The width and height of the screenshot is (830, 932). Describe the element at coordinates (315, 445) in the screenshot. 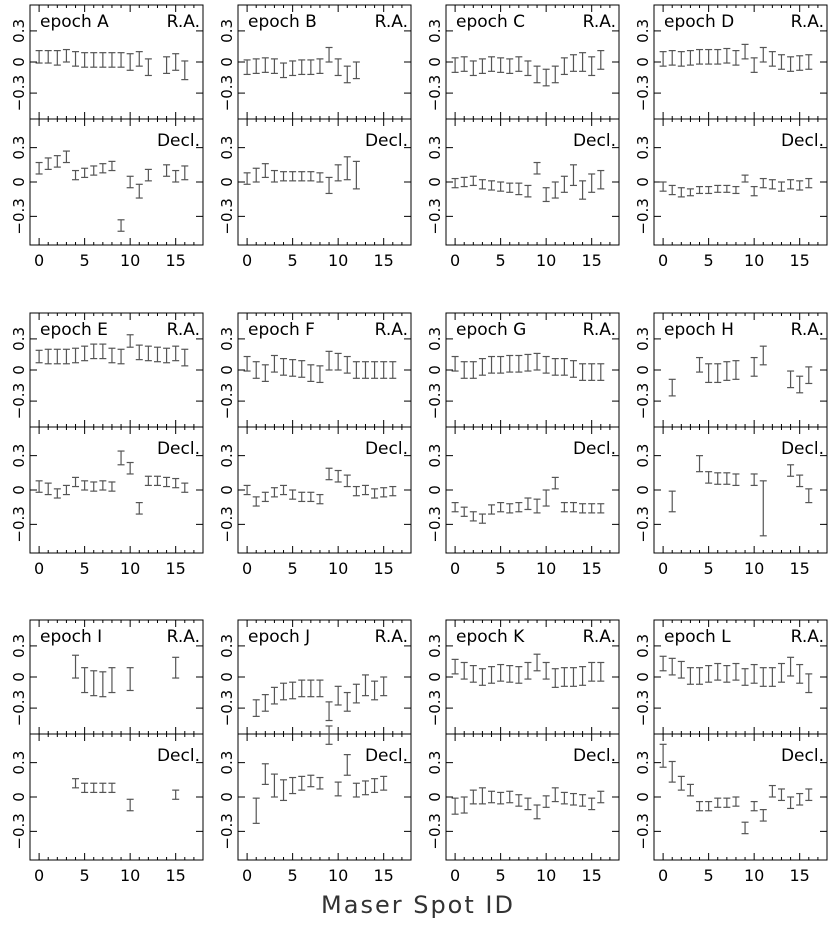

I see `panel-epoch-f: 0.3 0 −0.3 0.3 0 −0.3 0 5 10 15 epoch F R.A. Decl.` at that location.